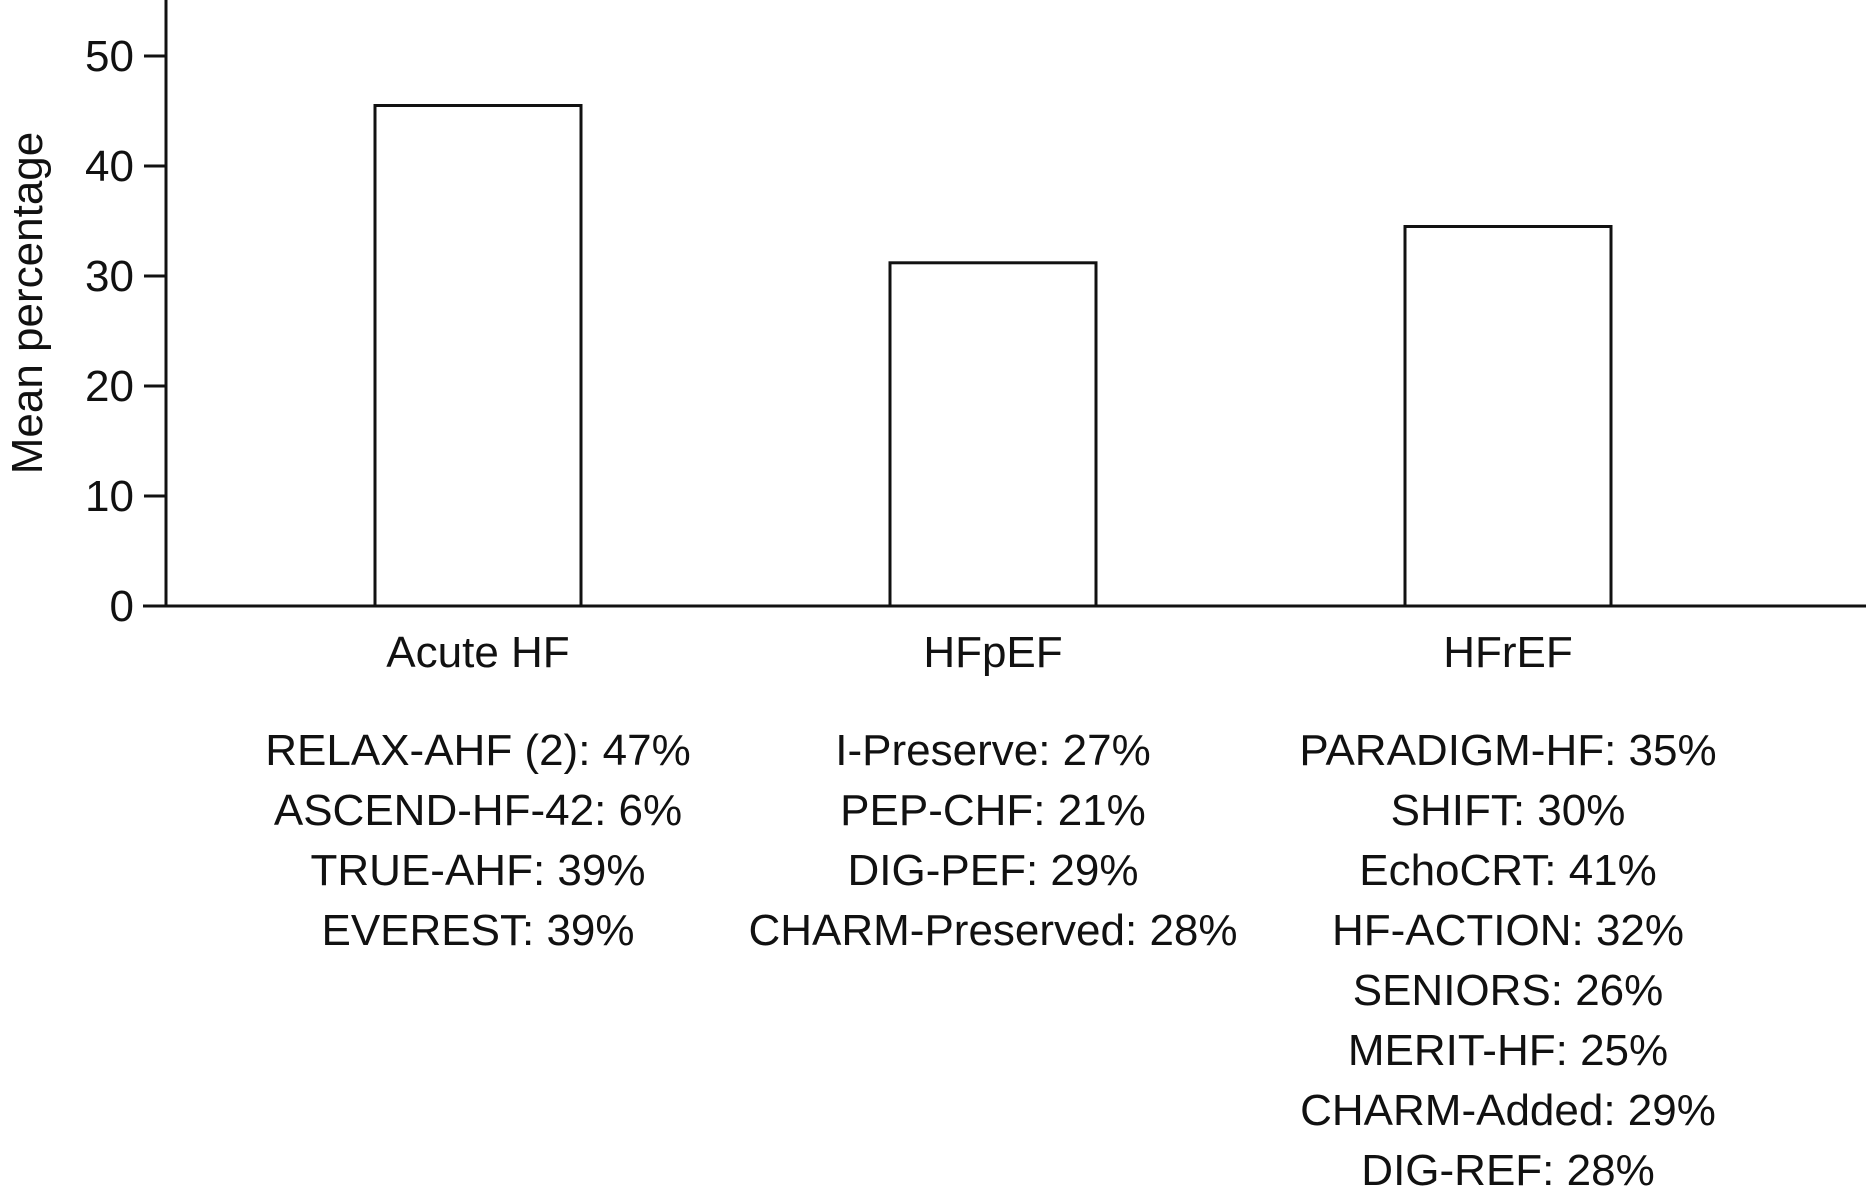  Describe the element at coordinates (109, 166) in the screenshot. I see `y-tick-label: 40` at that location.